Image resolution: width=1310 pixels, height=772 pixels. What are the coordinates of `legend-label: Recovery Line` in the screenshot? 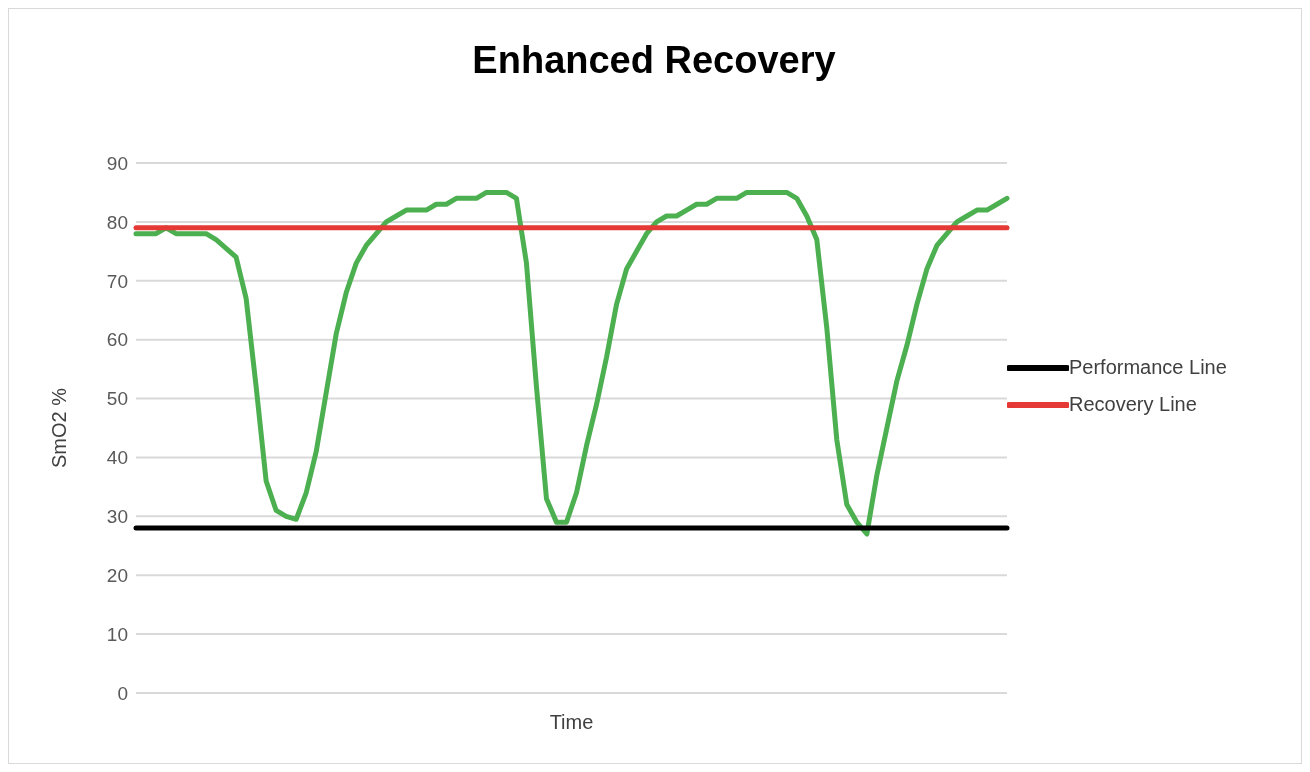 It's located at (1133, 404).